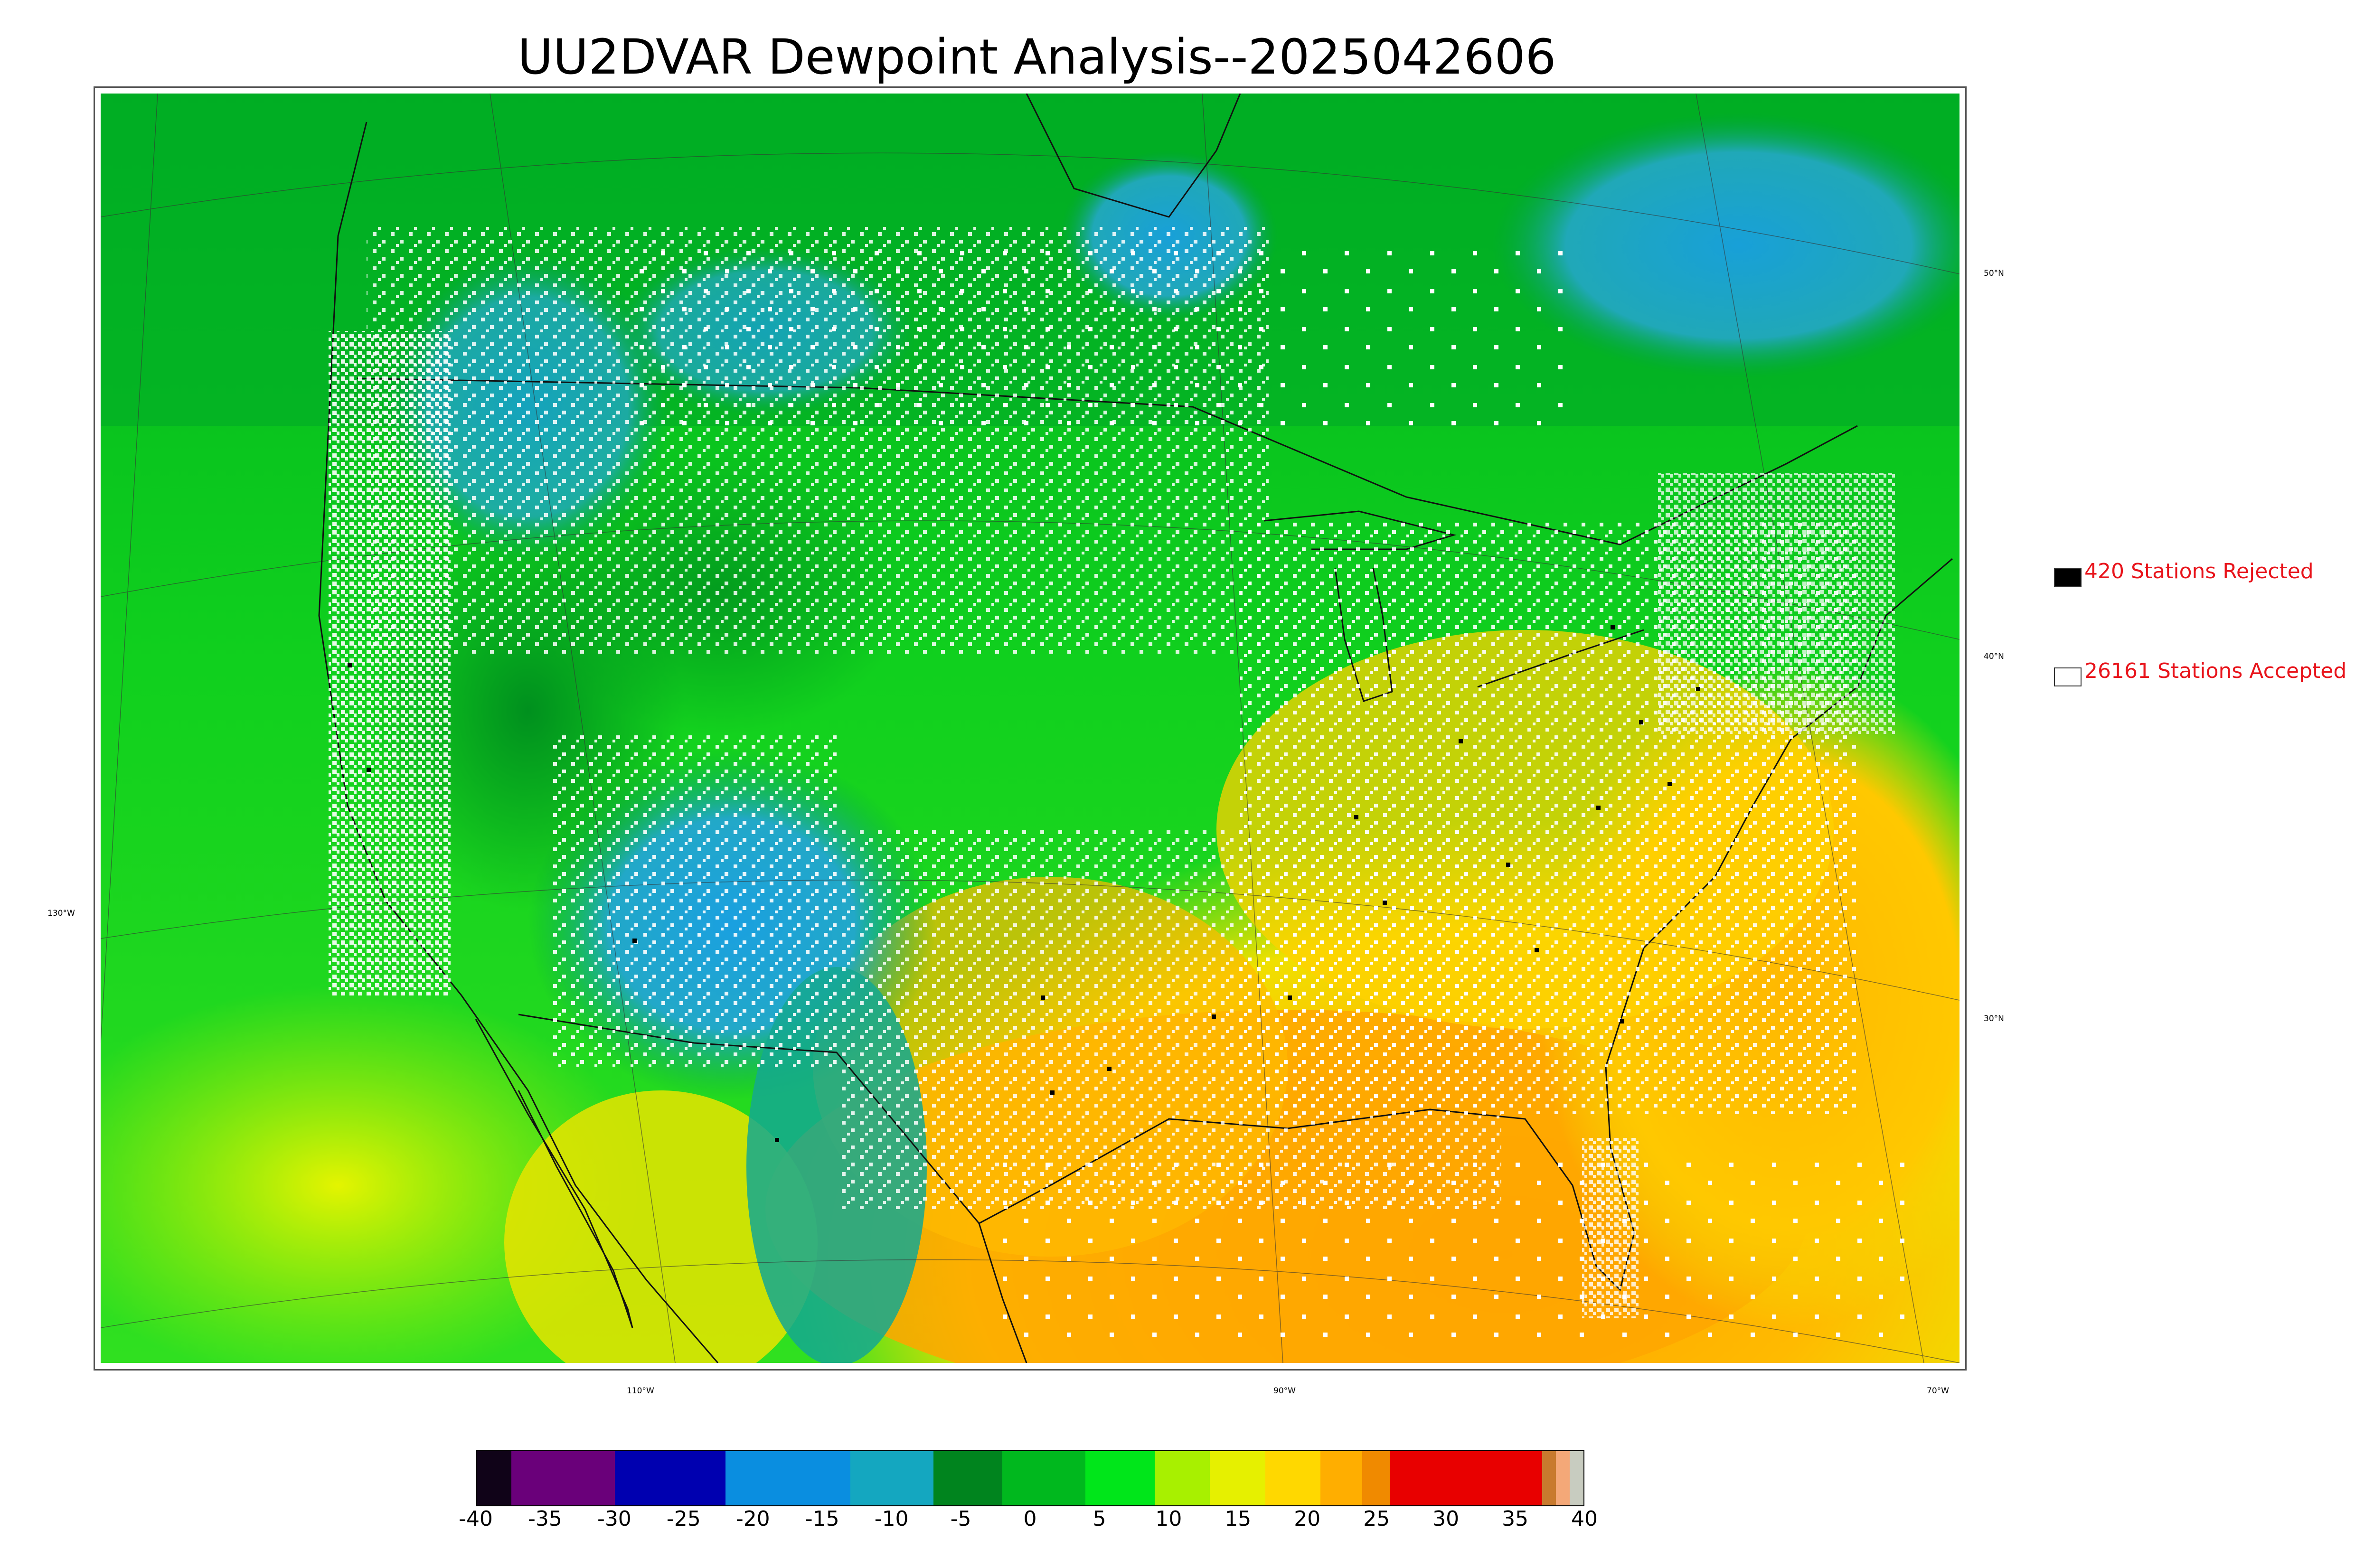  What do you see at coordinates (554, 1174) in the screenshot?
I see `baja-peninsula` at bounding box center [554, 1174].